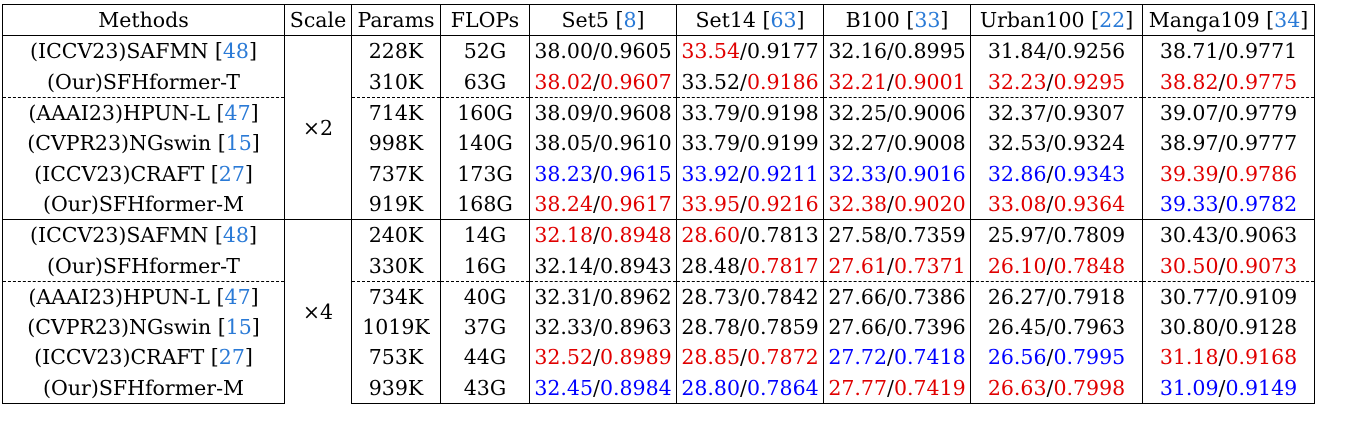  What do you see at coordinates (858, 235) in the screenshot?
I see `psnr-value: 27.58` at bounding box center [858, 235].